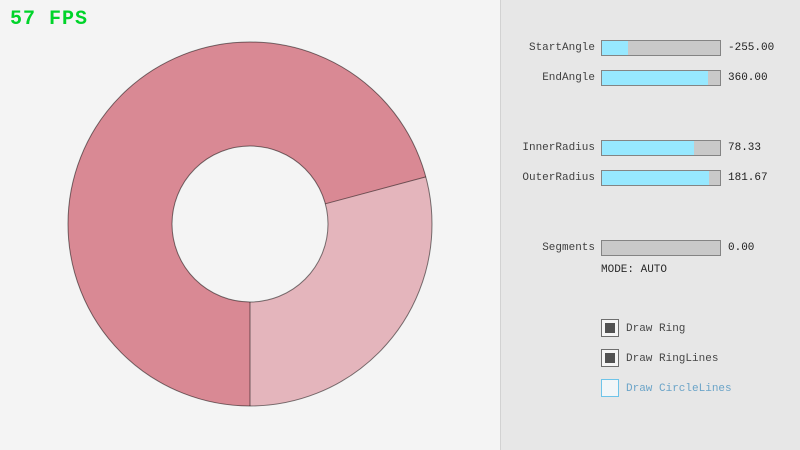 Image resolution: width=800 pixels, height=450 pixels. What do you see at coordinates (661, 248) in the screenshot?
I see `segments-slider` at bounding box center [661, 248].